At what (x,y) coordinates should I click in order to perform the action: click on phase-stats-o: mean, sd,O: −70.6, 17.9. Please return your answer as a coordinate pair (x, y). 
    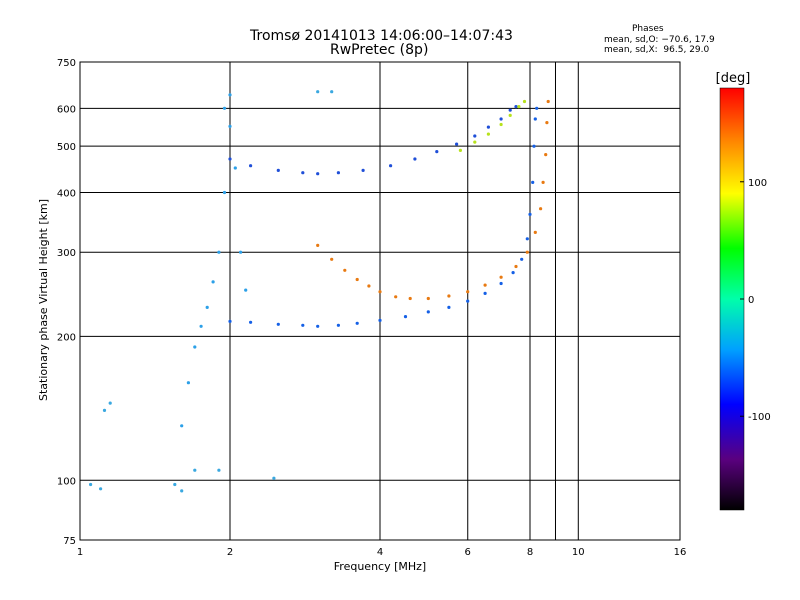
    Looking at the image, I should click on (659, 40).